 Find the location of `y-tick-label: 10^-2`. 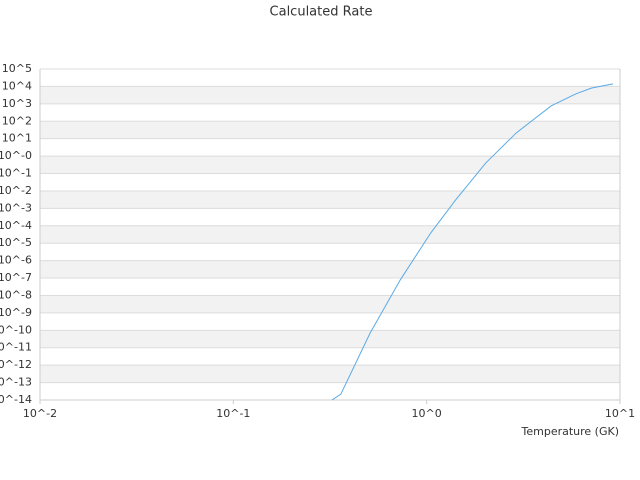

y-tick-label: 10^-2 is located at coordinates (16, 190).